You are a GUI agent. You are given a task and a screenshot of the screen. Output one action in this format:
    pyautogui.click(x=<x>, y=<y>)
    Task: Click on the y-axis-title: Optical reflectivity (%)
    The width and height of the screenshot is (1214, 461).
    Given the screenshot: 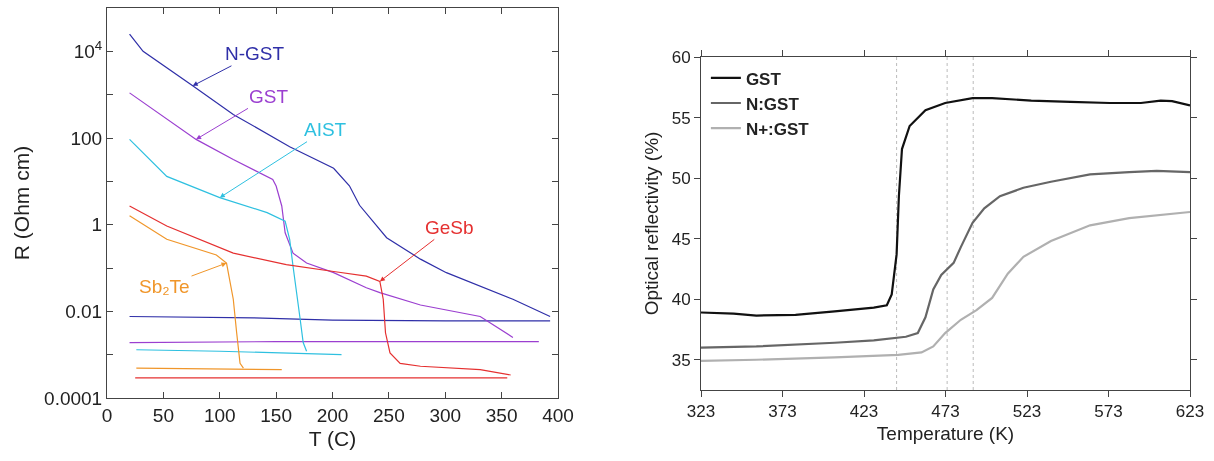 What is the action you would take?
    pyautogui.click(x=651, y=223)
    